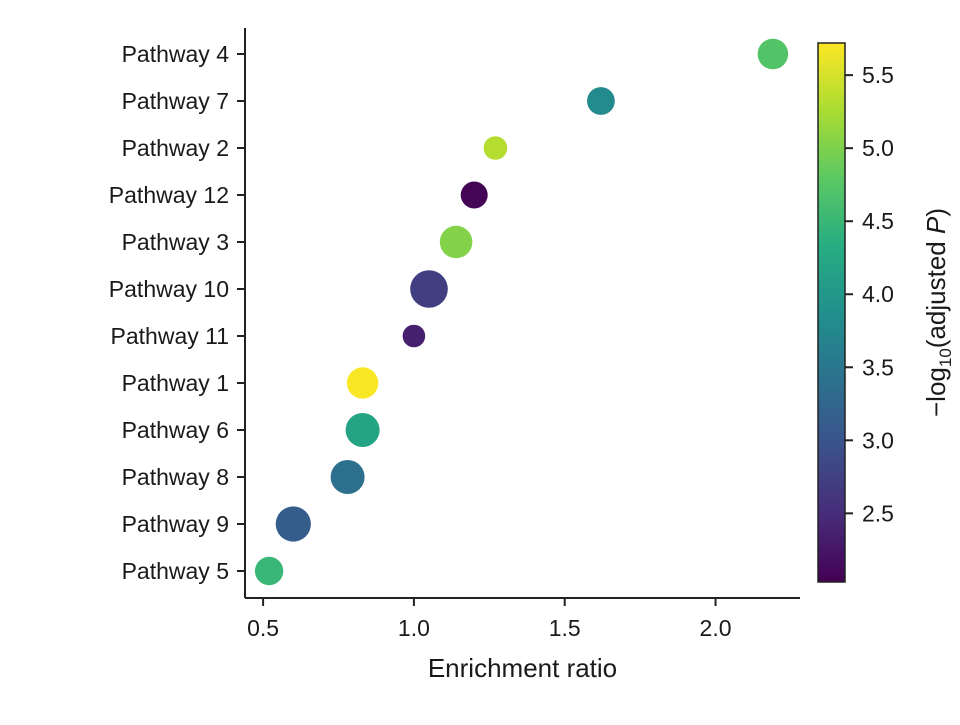 This screenshot has width=960, height=725. Describe the element at coordinates (175, 242) in the screenshot. I see `y-tick-label: Pathway 3` at that location.